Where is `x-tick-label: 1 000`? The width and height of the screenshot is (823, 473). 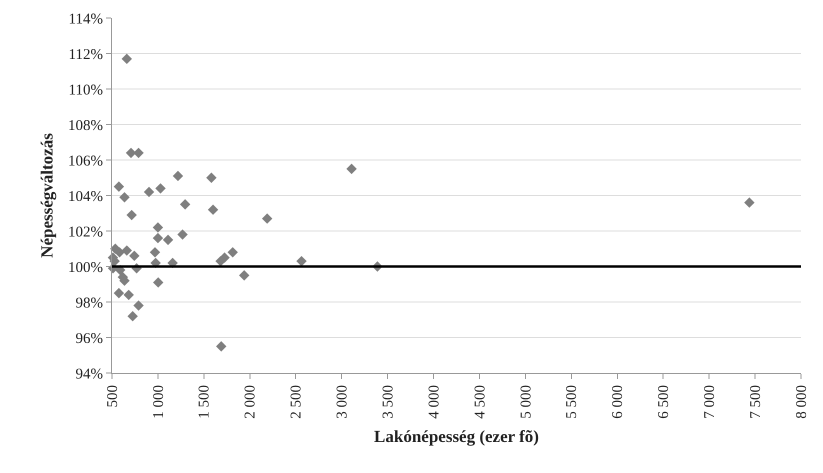
x-tick-label: 1 000 is located at coordinates (158, 402).